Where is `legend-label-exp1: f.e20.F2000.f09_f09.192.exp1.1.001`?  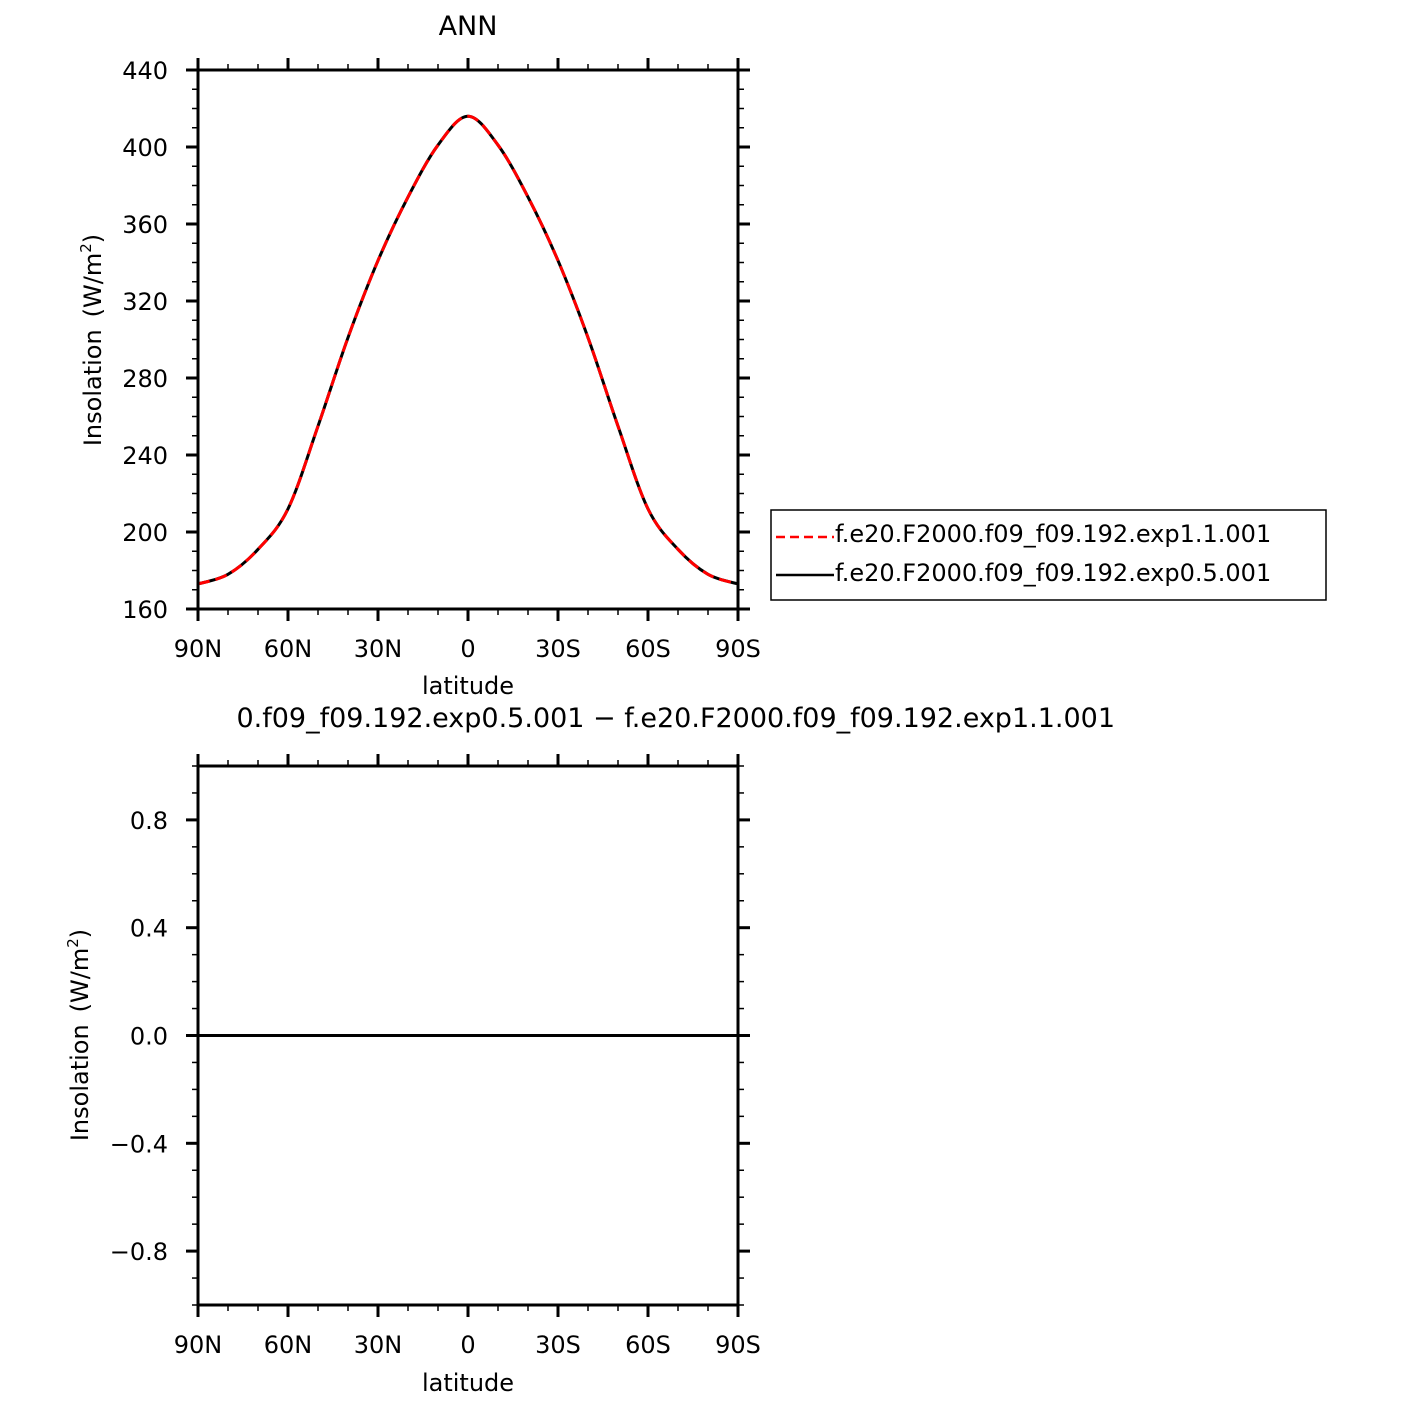 legend-label-exp1: f.e20.F2000.f09_f09.192.exp1.1.001 is located at coordinates (1053, 534).